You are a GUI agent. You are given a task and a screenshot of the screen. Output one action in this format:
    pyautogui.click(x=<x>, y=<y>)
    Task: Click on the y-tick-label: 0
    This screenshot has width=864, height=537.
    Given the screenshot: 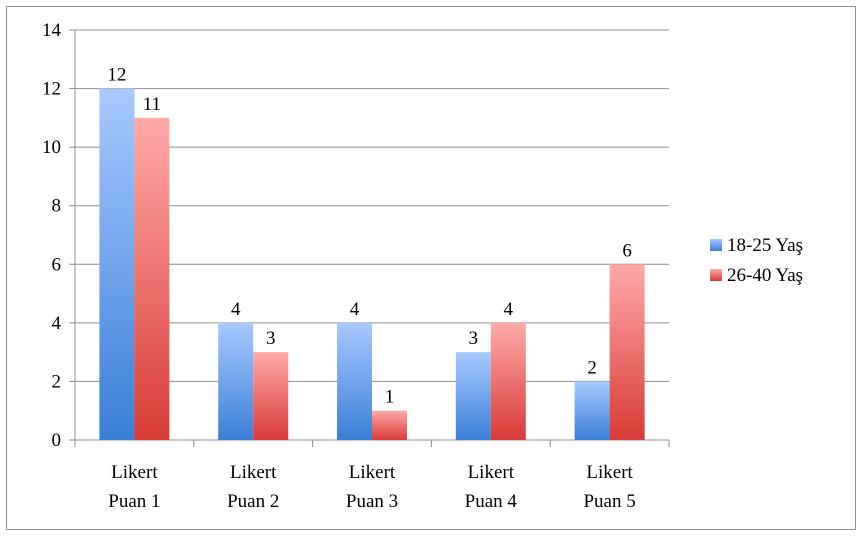 What is the action you would take?
    pyautogui.click(x=57, y=440)
    